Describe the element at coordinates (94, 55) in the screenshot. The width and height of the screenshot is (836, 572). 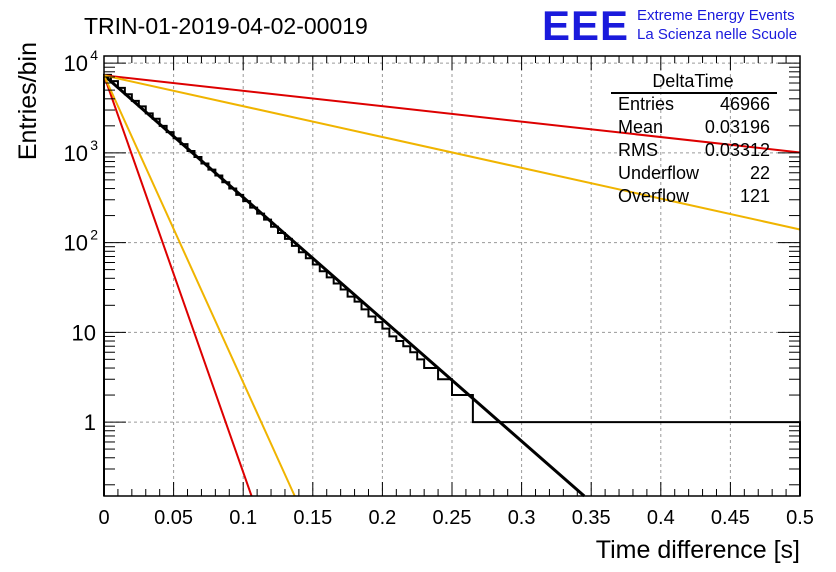
I see `y-tick-exponent: 4` at that location.